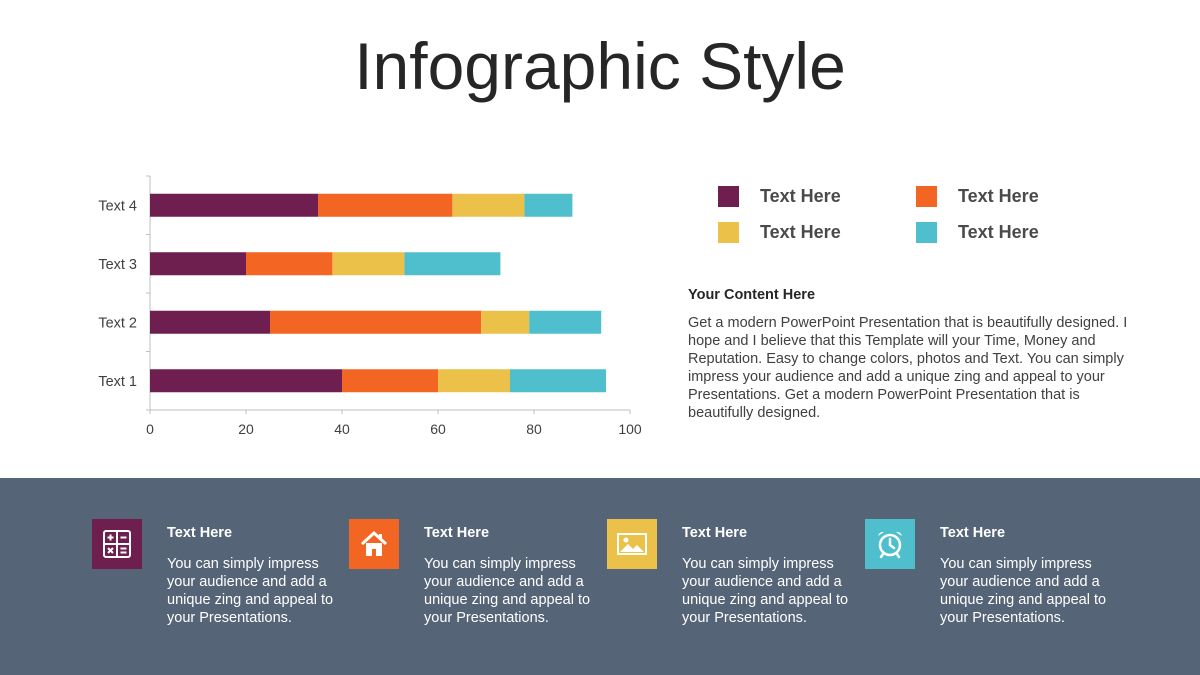 The width and height of the screenshot is (1200, 675). Describe the element at coordinates (890, 544) in the screenshot. I see `alarm-clock-icon` at that location.